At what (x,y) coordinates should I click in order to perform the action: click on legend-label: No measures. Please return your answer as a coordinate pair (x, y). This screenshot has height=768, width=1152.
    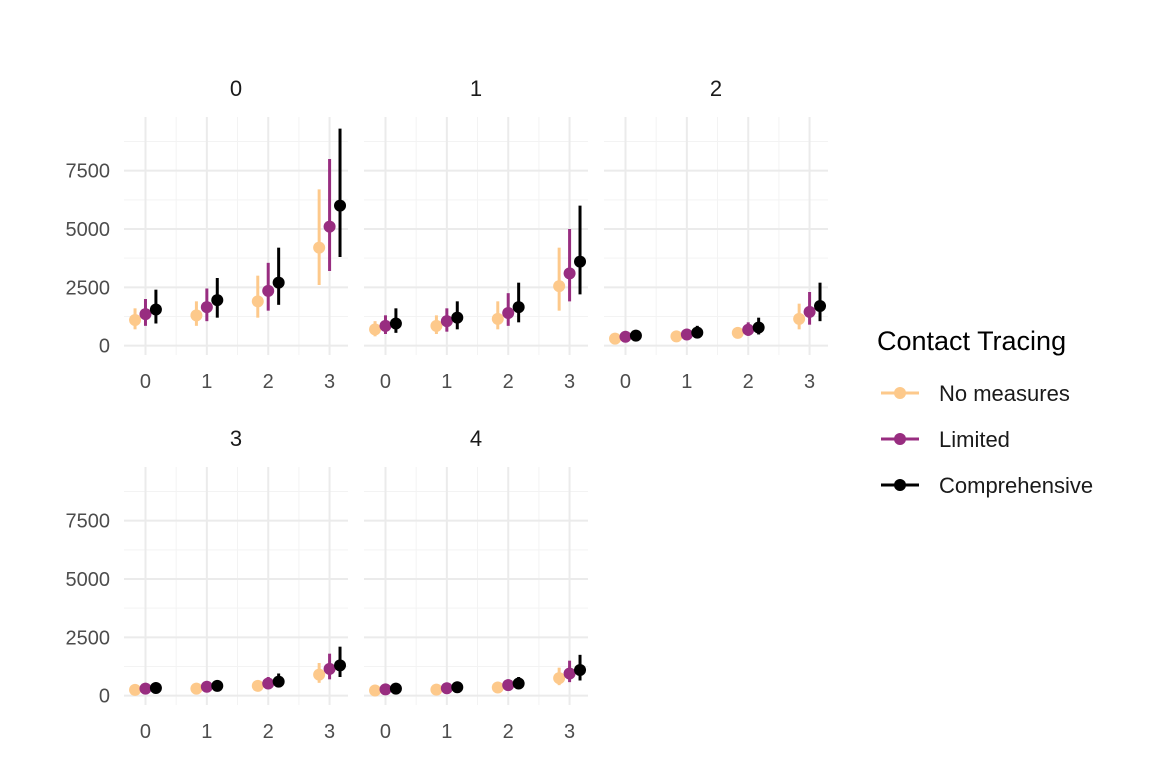
    Looking at the image, I should click on (1004, 393).